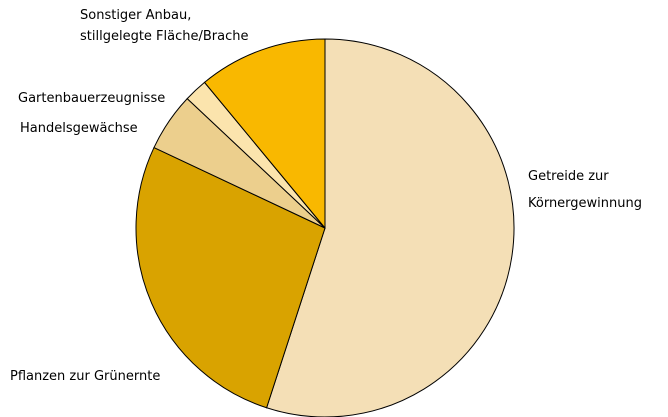  I want to click on slice-label: Pflanzen zur Grünernte, so click(85, 376).